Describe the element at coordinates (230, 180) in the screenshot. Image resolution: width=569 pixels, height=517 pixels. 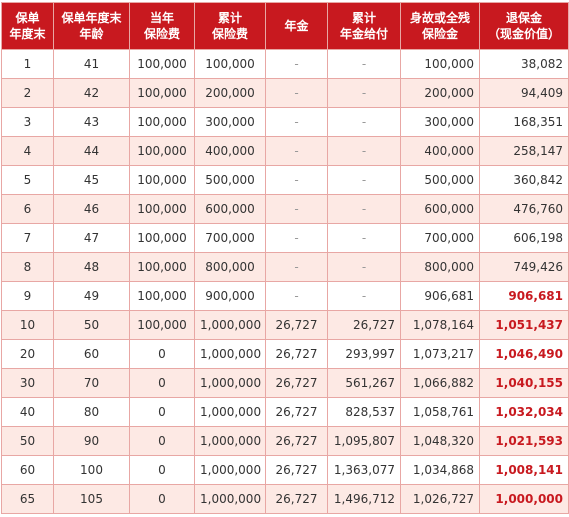
I see `cell-cumulative-premium: 500,000` at that location.